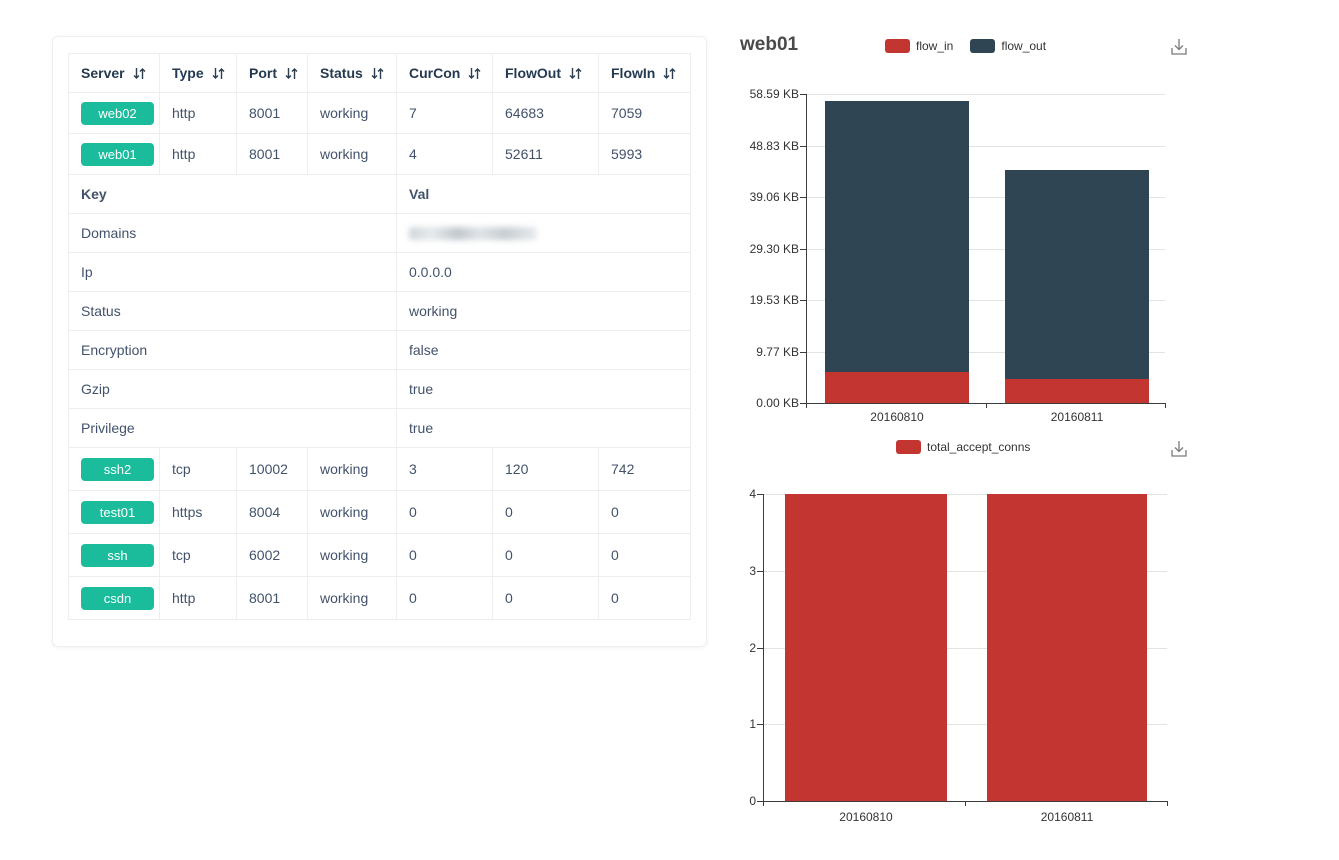 The image size is (1339, 860). I want to click on cell-port: 8001, so click(272, 113).